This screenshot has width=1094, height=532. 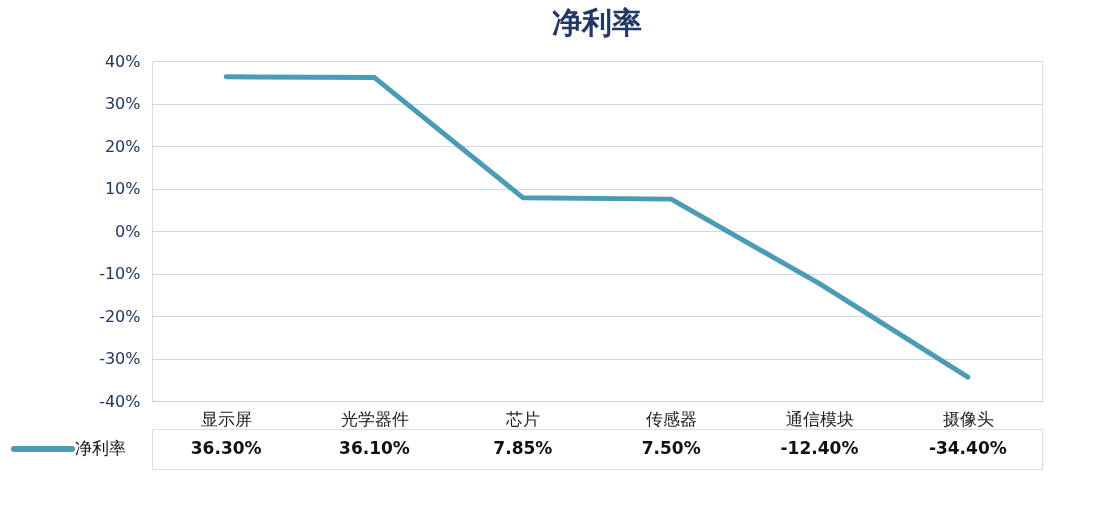 What do you see at coordinates (122, 61) in the screenshot?
I see `y-tick-label: 40%` at bounding box center [122, 61].